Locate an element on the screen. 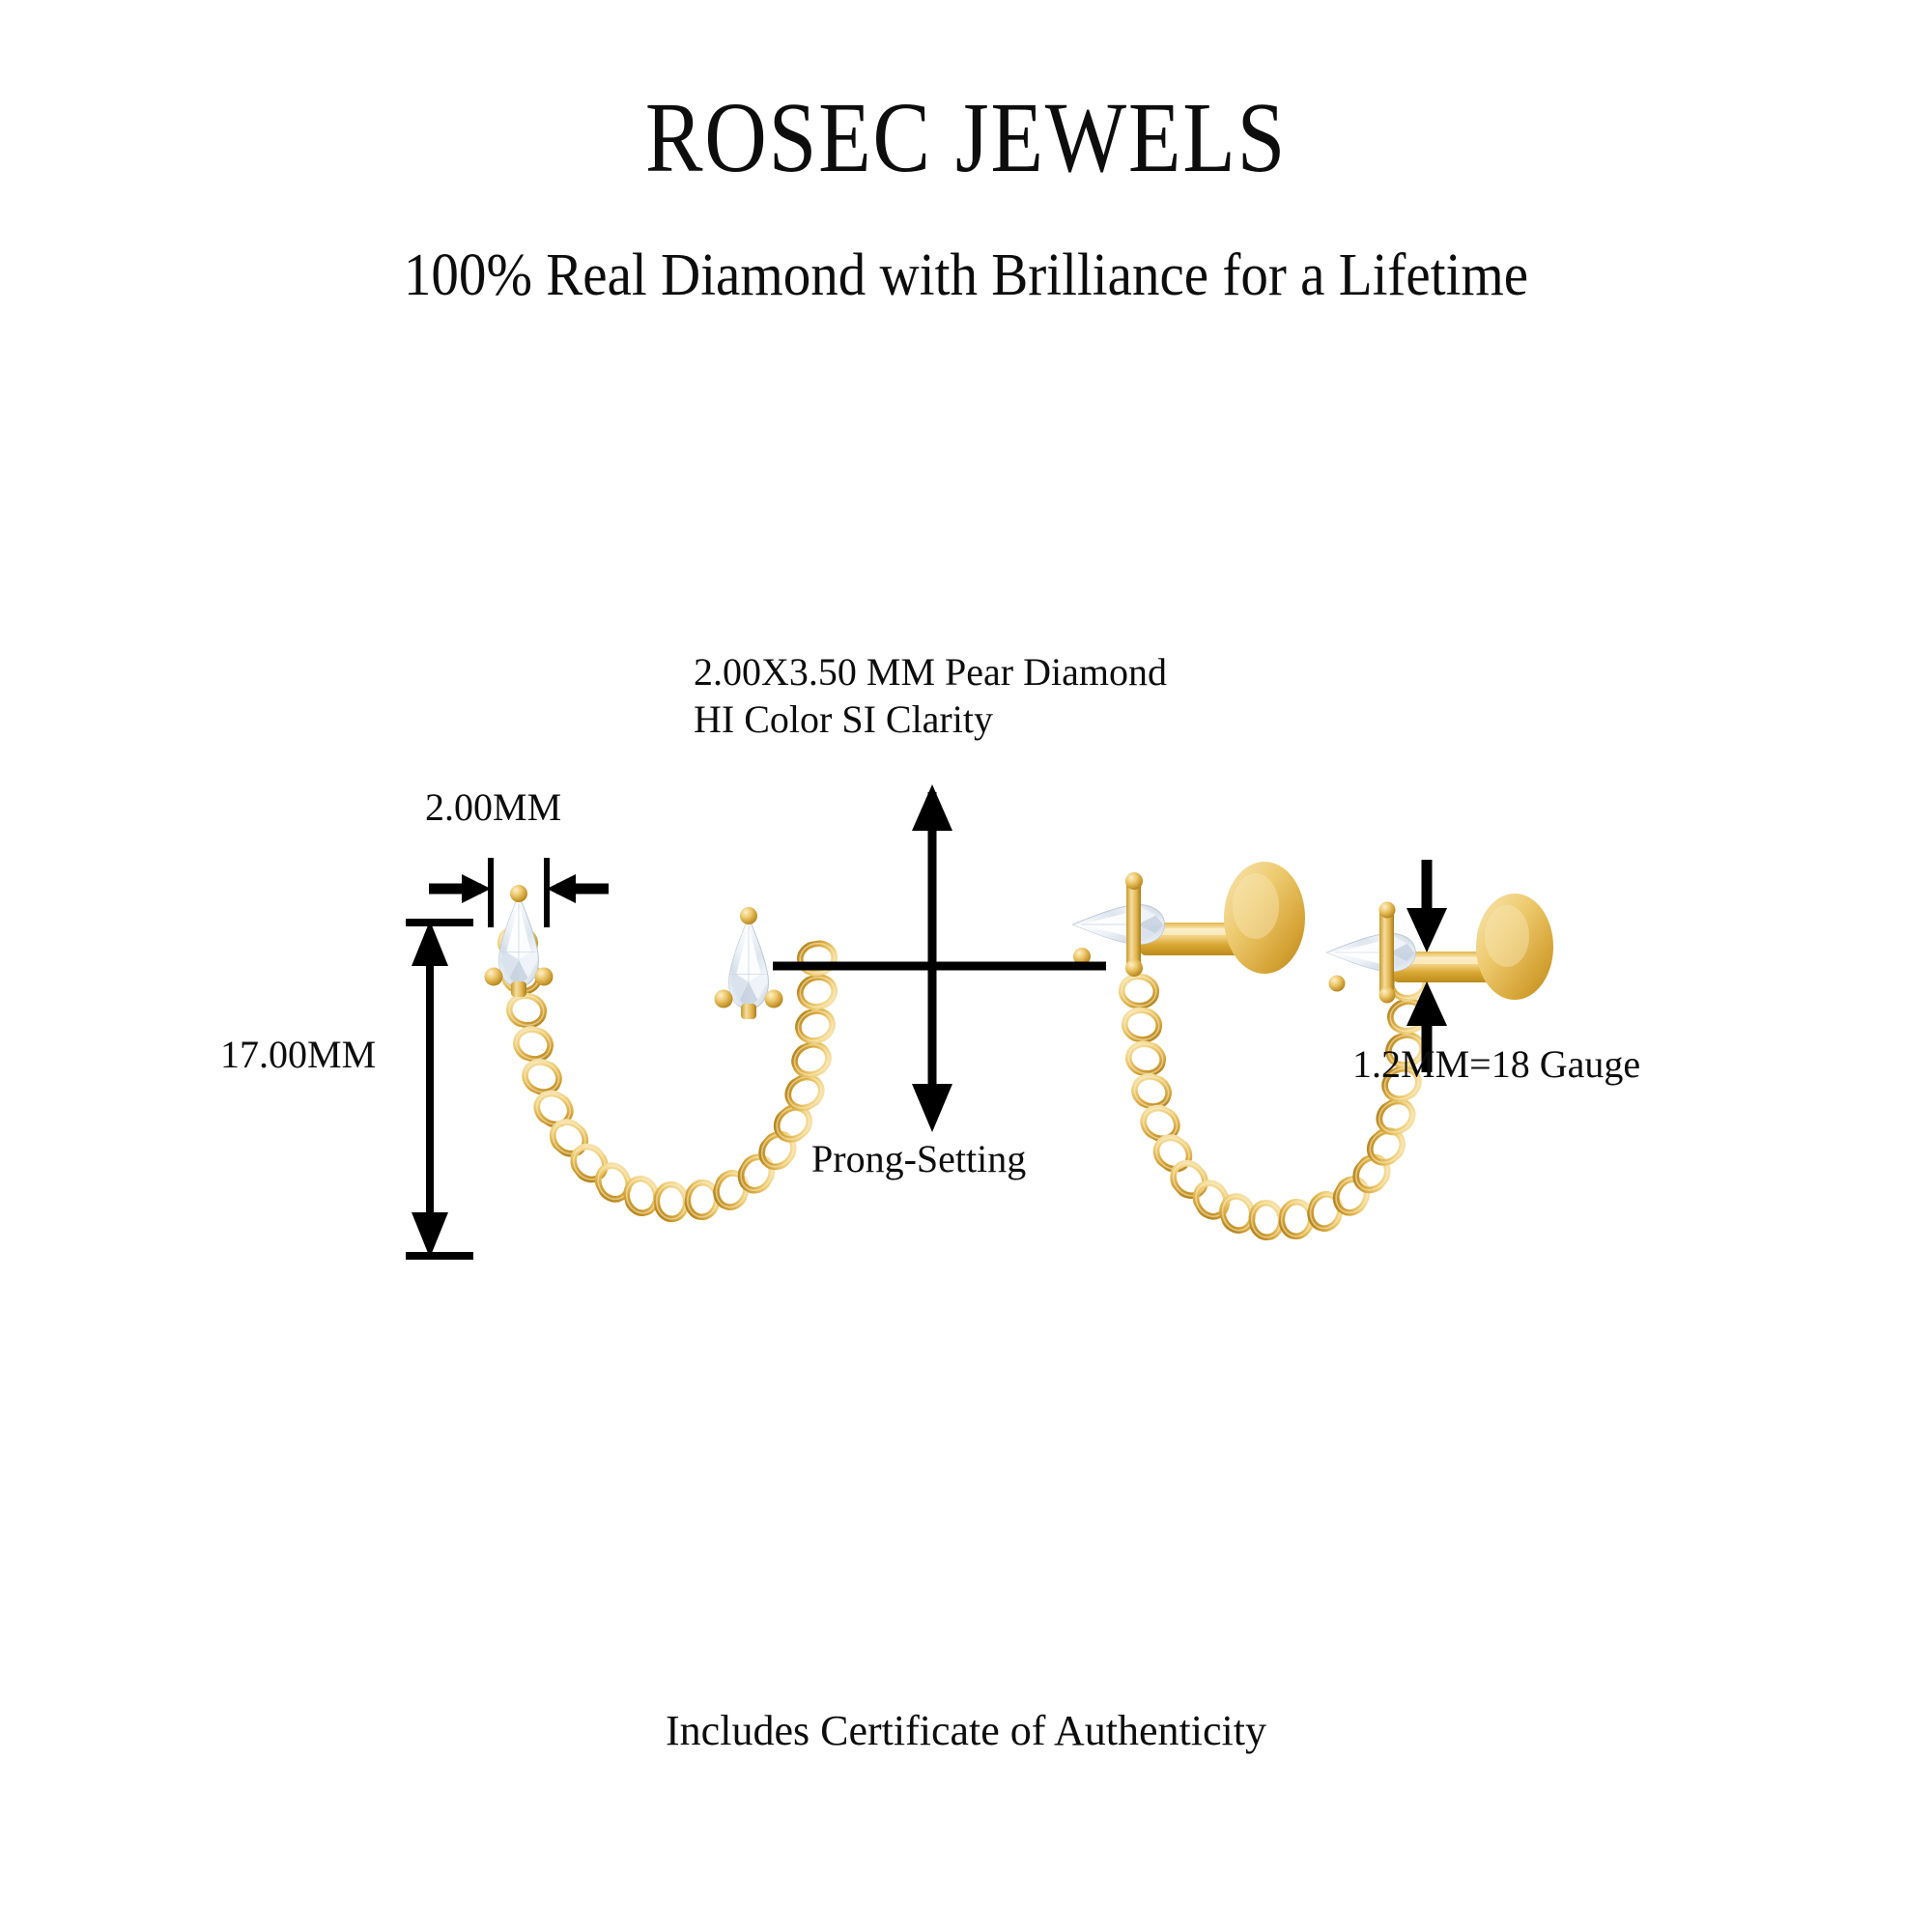  chain-right is located at coordinates (1275, 1102).